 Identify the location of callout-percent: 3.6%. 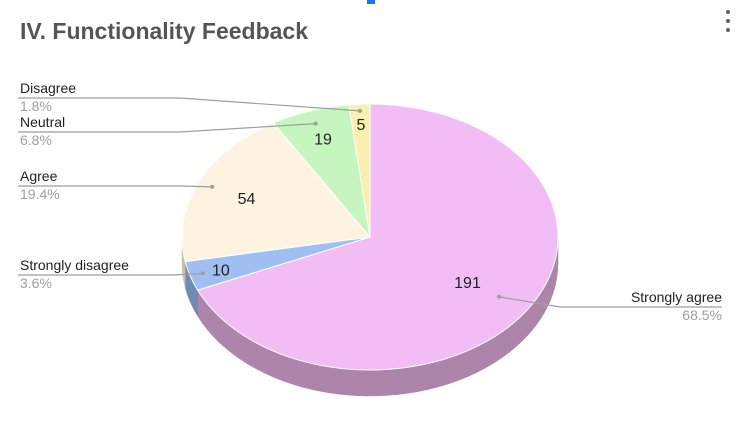
(36, 283).